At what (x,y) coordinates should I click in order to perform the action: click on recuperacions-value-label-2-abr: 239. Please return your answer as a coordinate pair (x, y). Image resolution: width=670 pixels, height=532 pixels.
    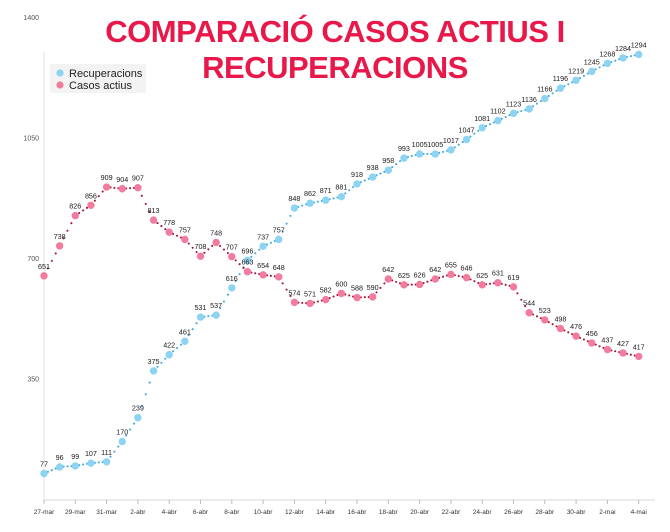
    Looking at the image, I should click on (138, 408).